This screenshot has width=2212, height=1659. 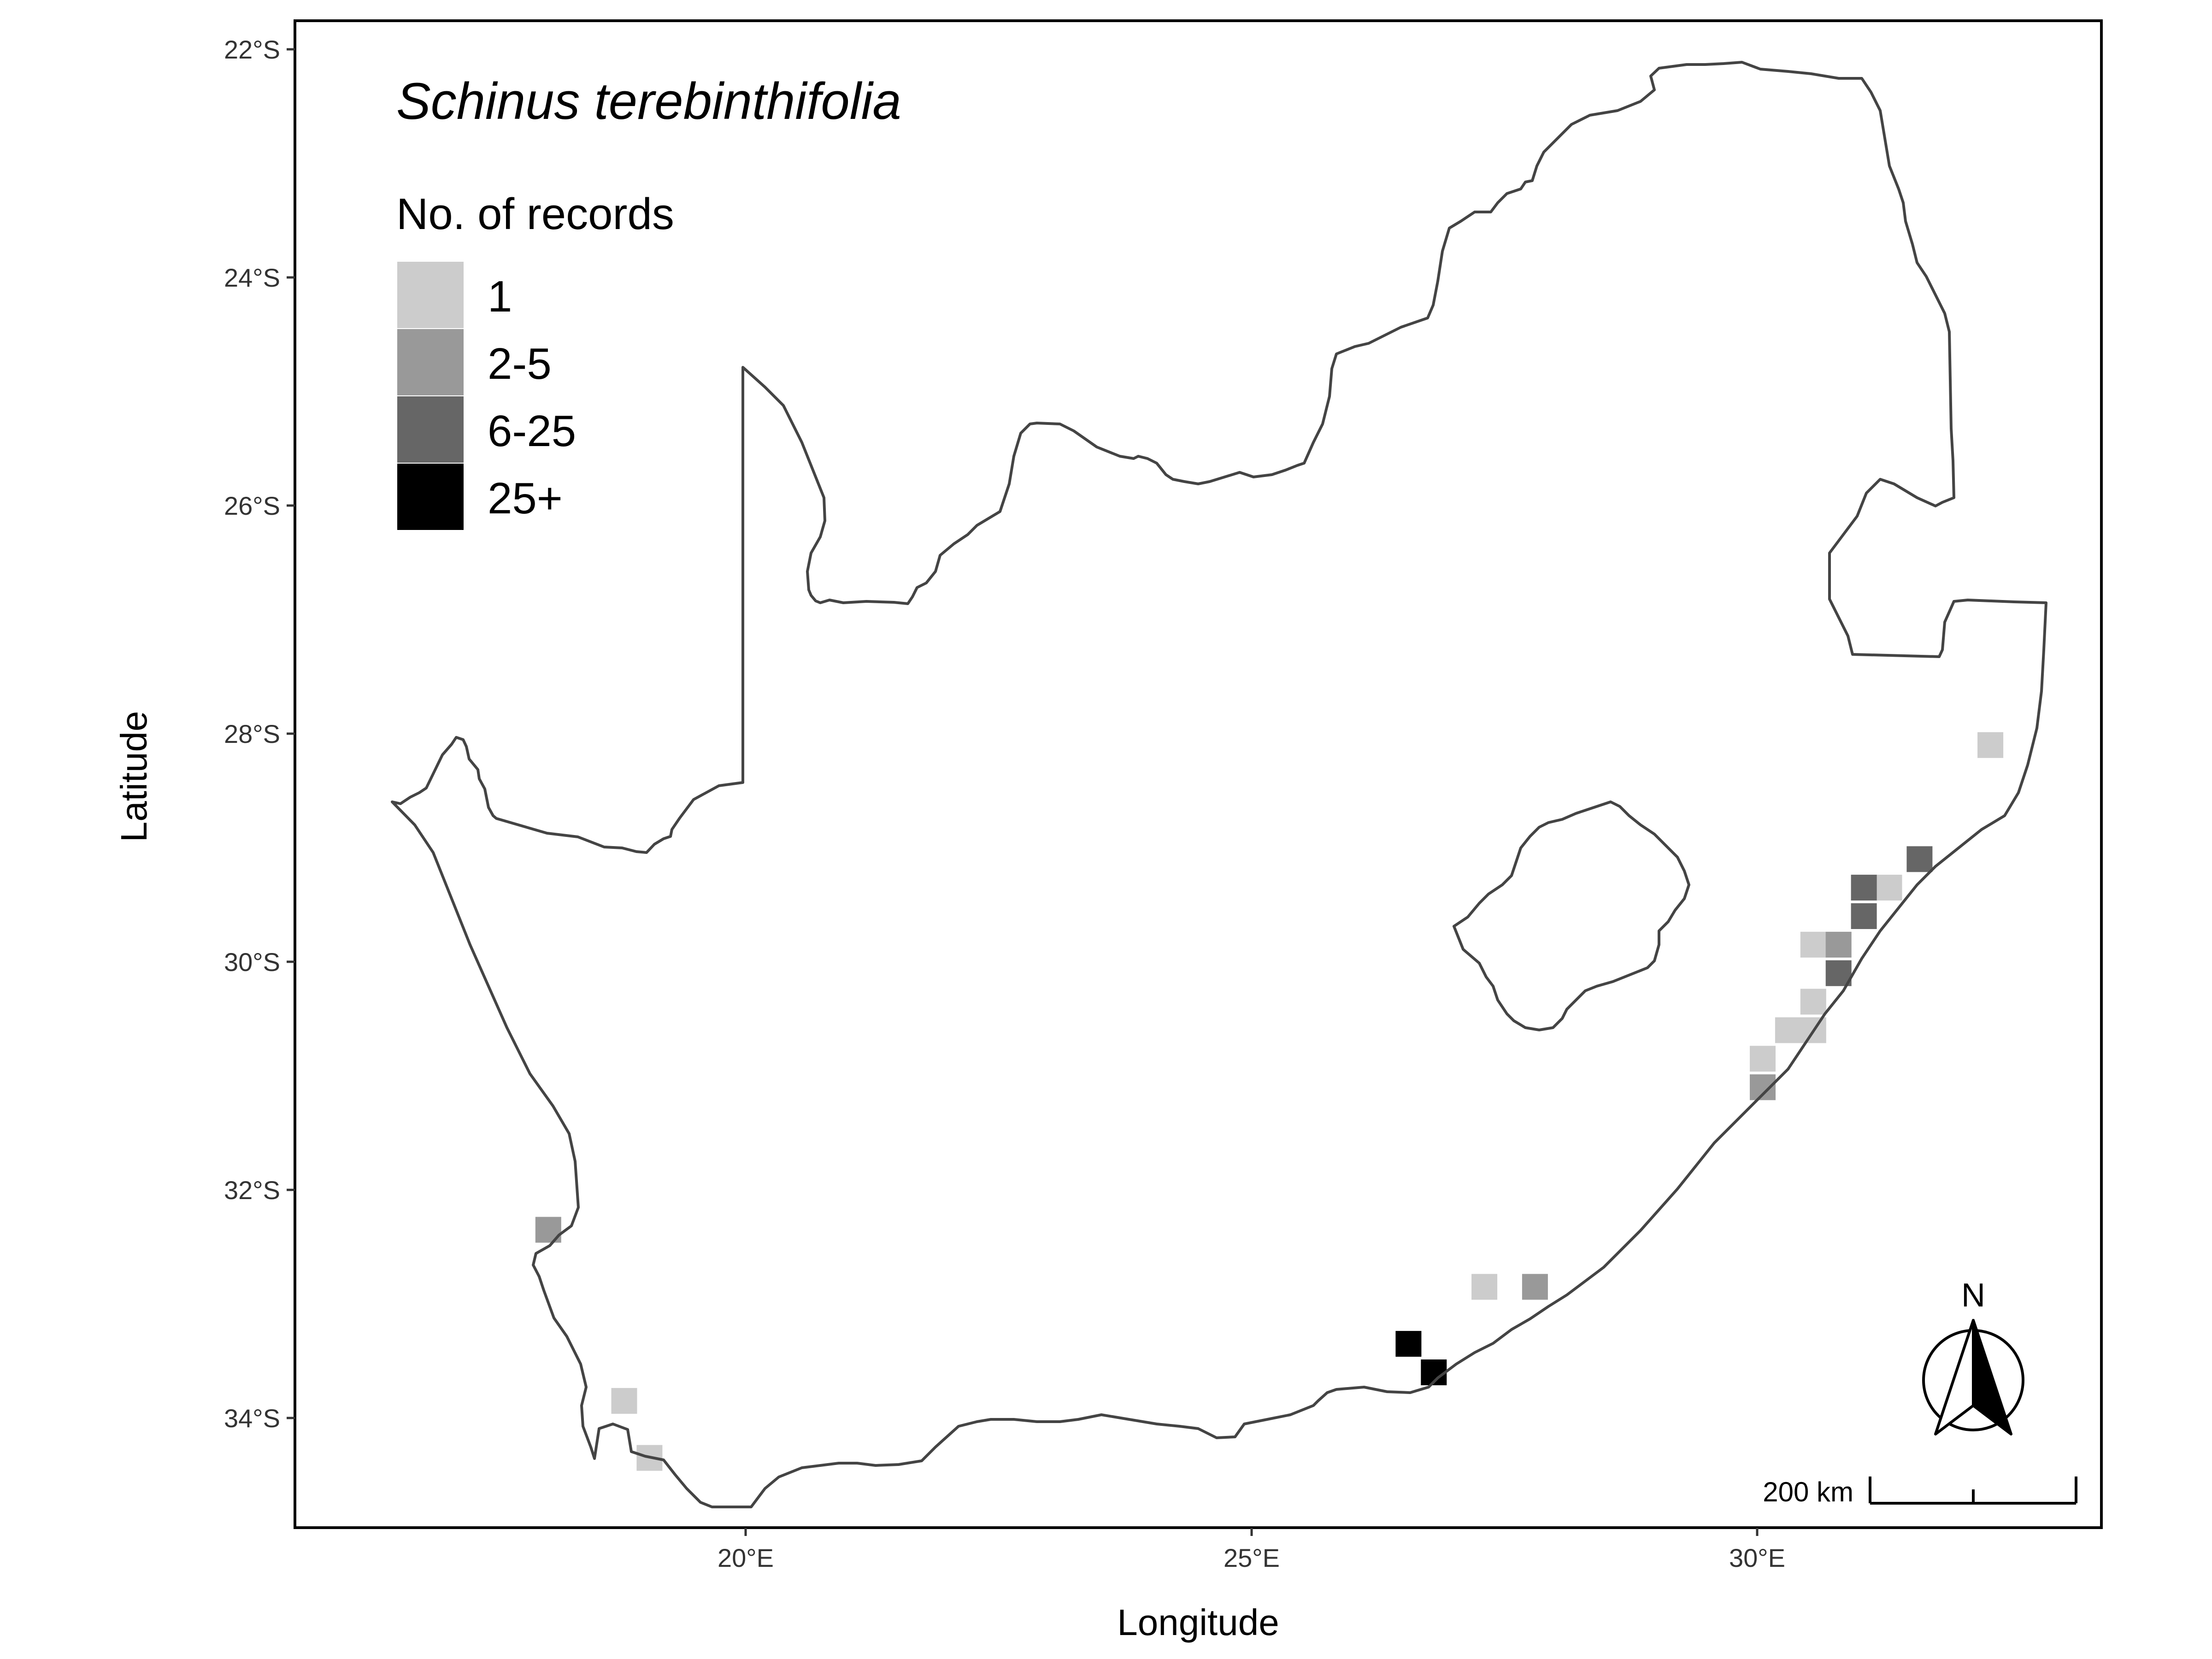 I want to click on x-tick-label: 30°E, so click(x=1757, y=1557).